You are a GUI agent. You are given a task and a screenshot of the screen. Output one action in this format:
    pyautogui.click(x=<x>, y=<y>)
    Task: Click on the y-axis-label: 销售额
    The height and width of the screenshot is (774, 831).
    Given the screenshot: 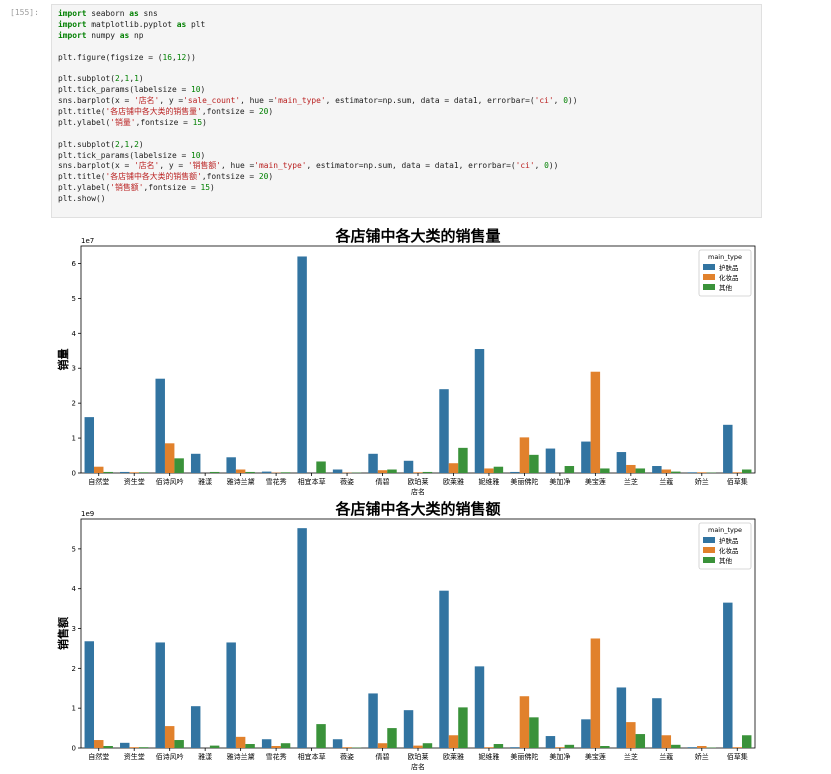 What is the action you would take?
    pyautogui.click(x=63, y=633)
    